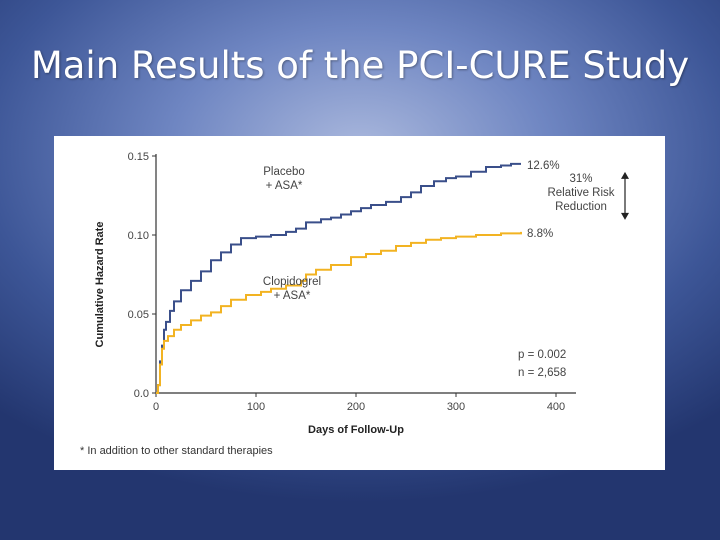 The width and height of the screenshot is (720, 540). I want to click on x-tick-label: 100, so click(256, 407).